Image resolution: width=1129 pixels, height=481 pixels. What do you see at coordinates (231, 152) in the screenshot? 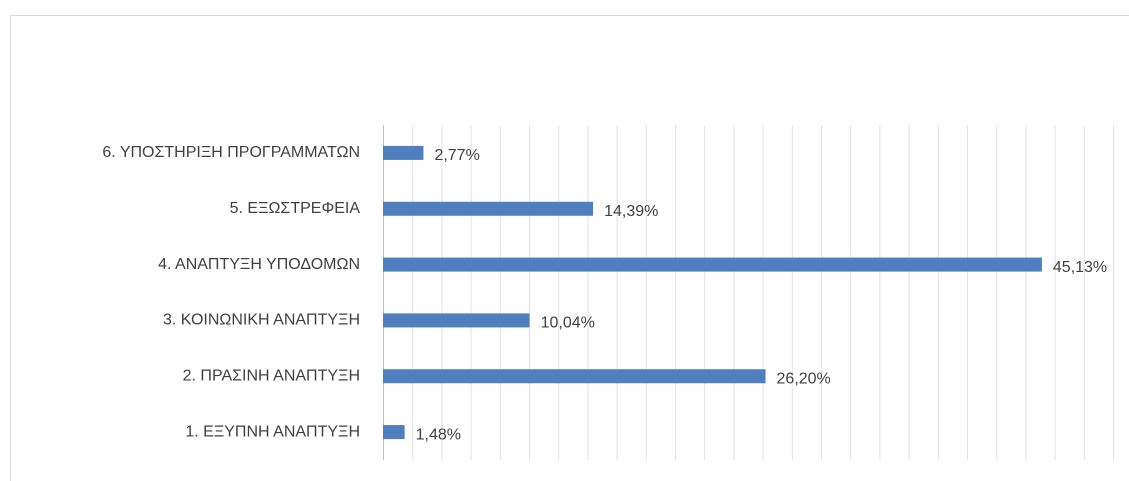
I see `y-tick-label: 6. ΥΠΟΣΤΗΡΙΞΗ ΠΡΟΓΡΑΜΜΑΤΩΝ` at bounding box center [231, 152].